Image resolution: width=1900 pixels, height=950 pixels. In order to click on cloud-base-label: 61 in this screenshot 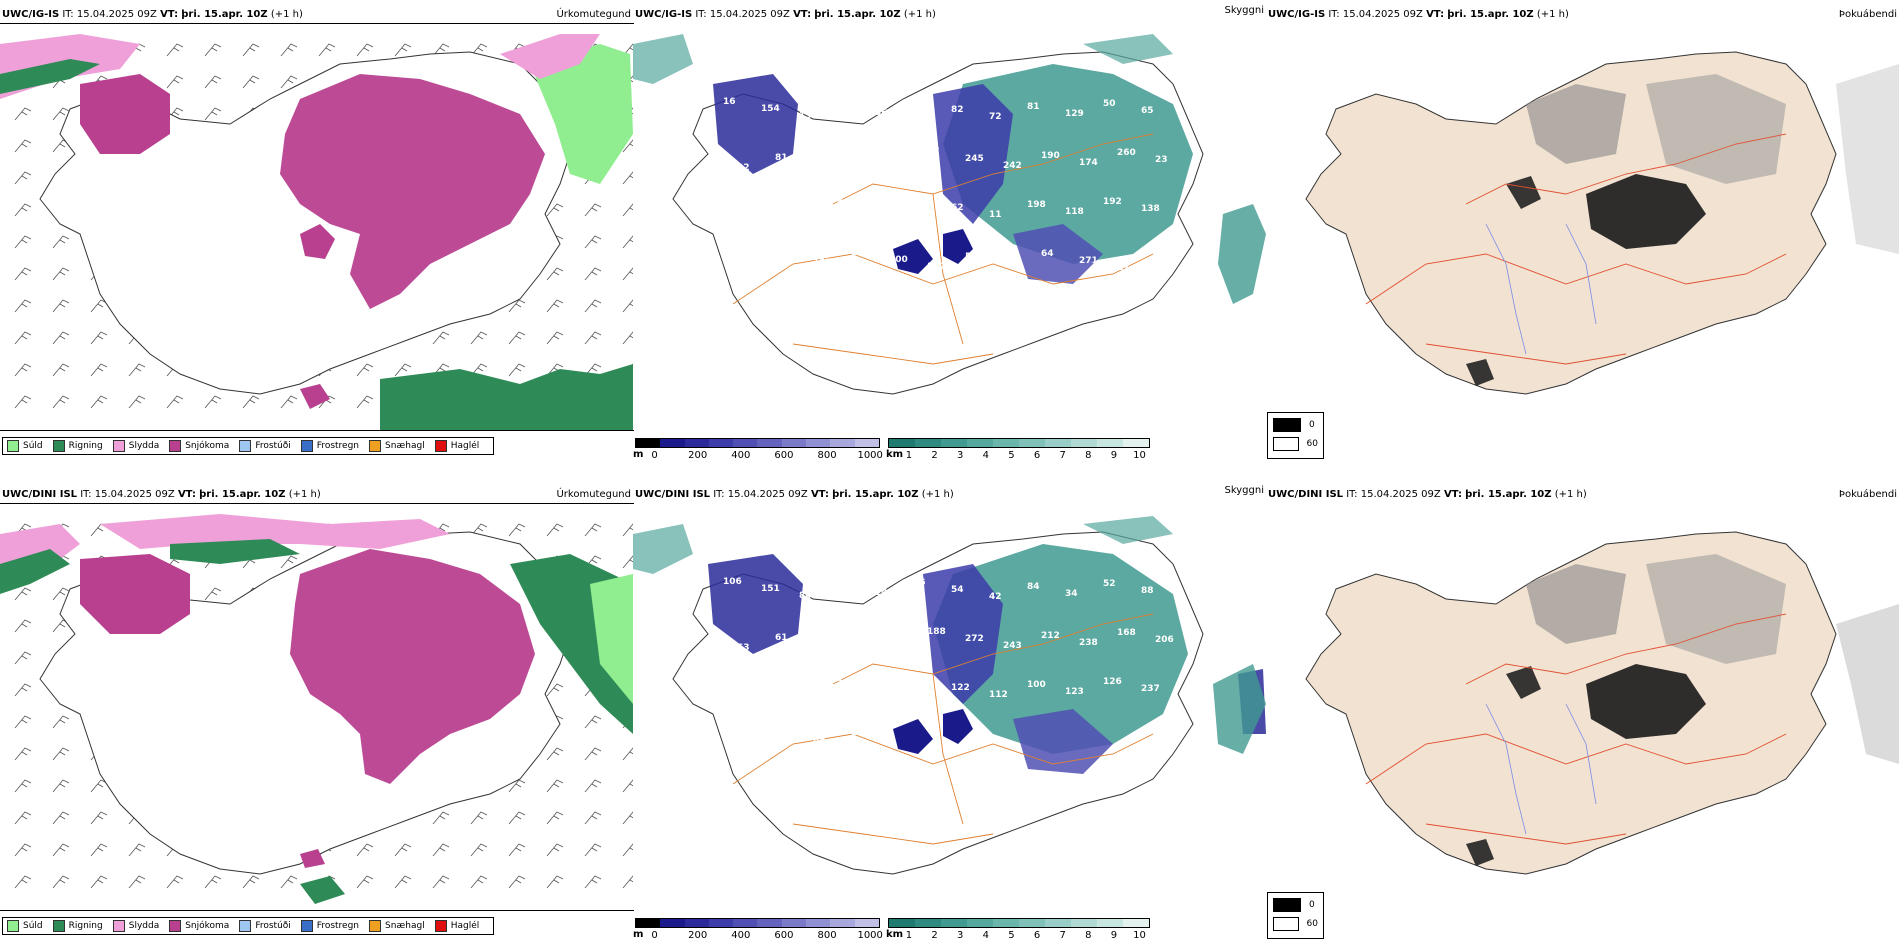, I will do `click(781, 638)`.